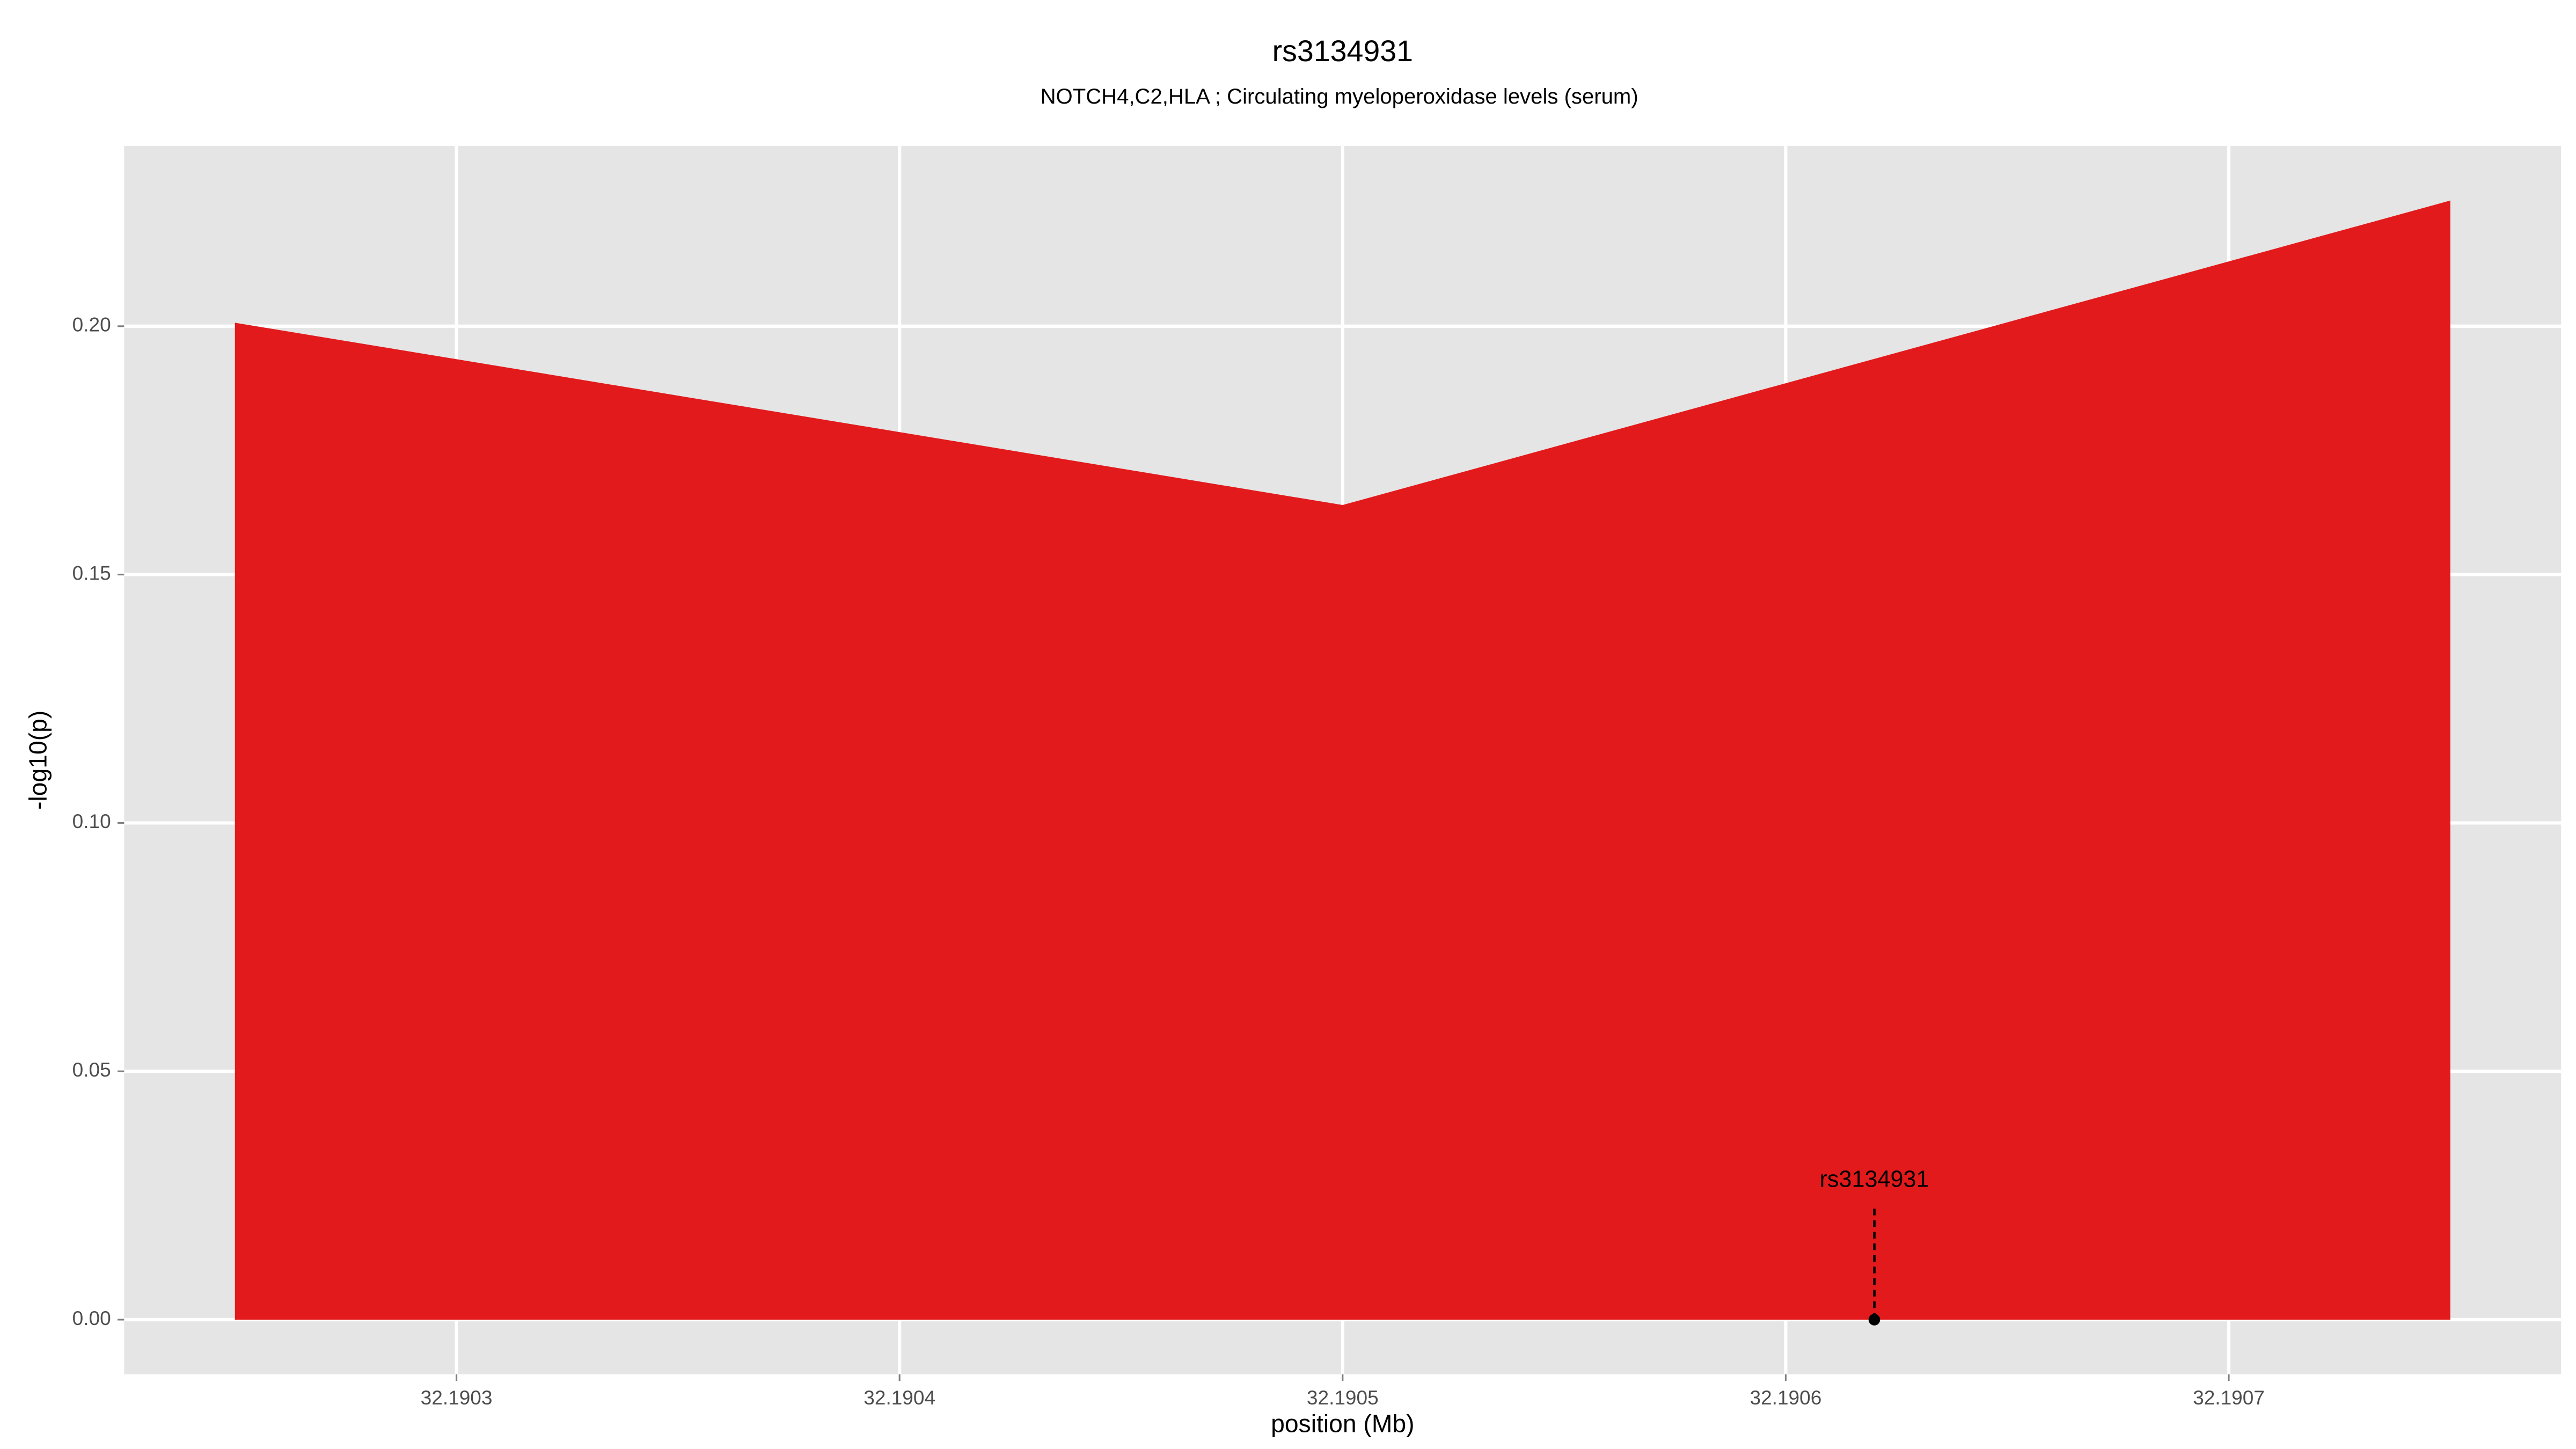 This screenshot has height=1449, width=2576. What do you see at coordinates (1786, 1397) in the screenshot?
I see `x-tick-label: 32.1906` at bounding box center [1786, 1397].